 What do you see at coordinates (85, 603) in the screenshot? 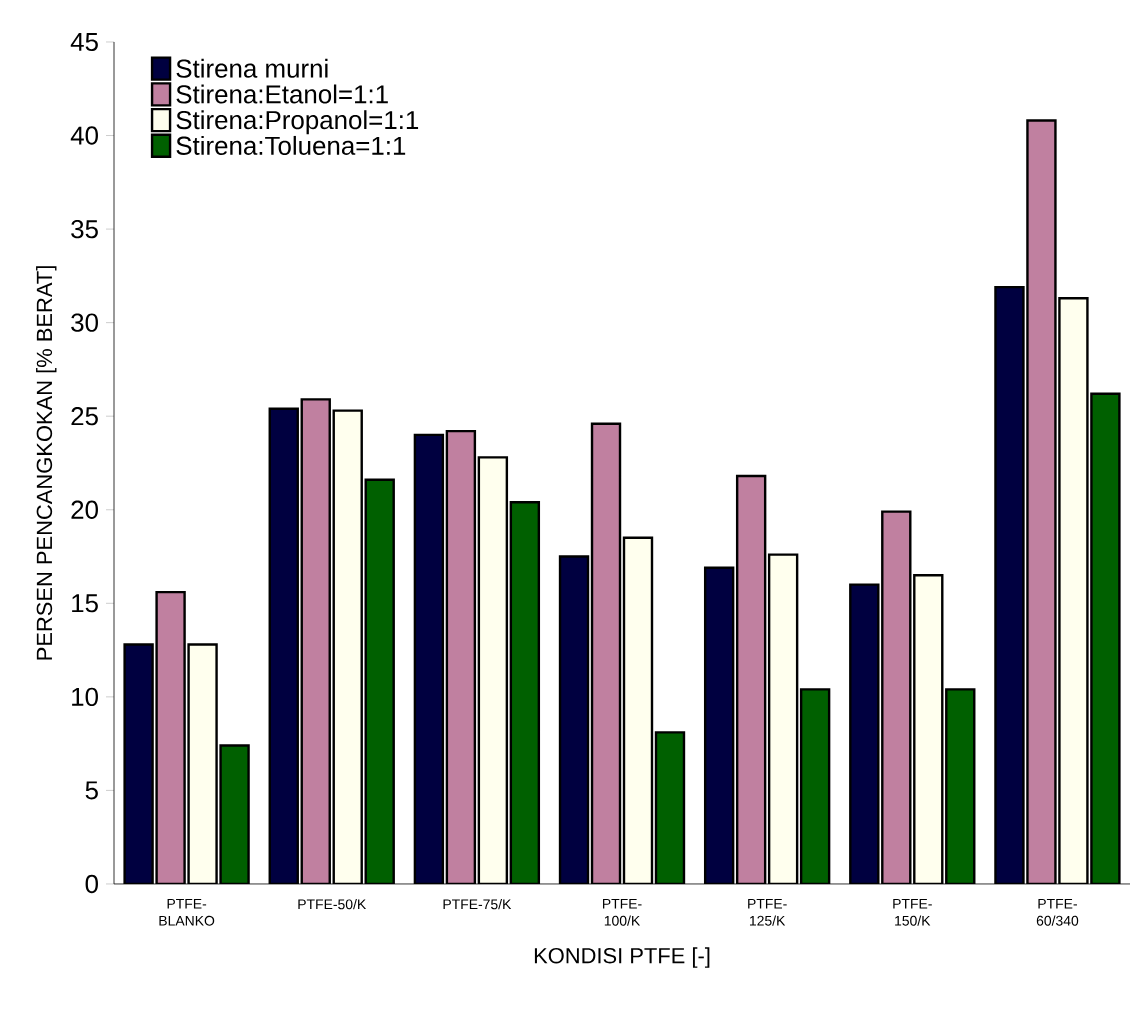
I see `y-tick-label: 15` at bounding box center [85, 603].